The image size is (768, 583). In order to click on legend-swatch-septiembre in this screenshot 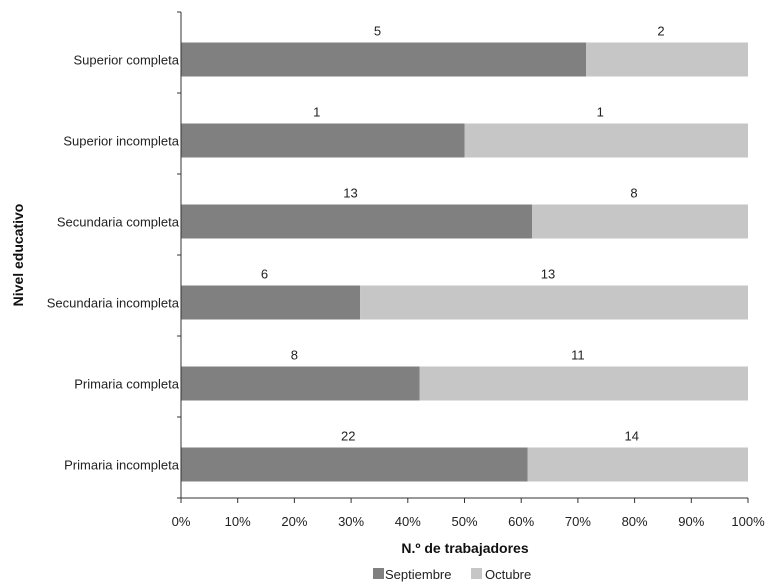, I will do `click(378, 573)`.